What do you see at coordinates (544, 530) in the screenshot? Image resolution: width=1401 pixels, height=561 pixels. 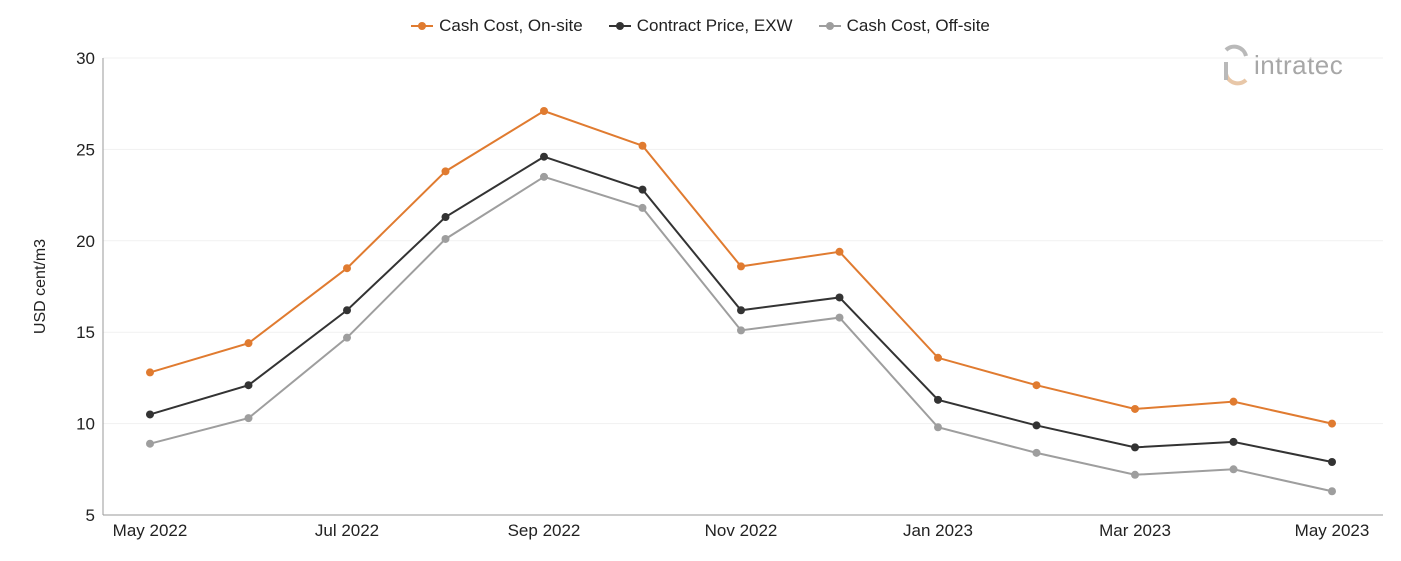 I see `x-tick-label: Sep 2022` at bounding box center [544, 530].